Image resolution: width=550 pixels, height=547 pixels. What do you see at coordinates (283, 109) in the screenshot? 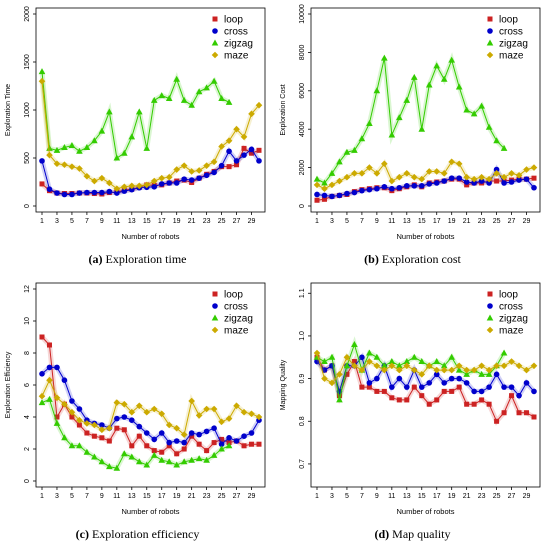
I see `y-axis-label: Exploration Cost` at bounding box center [283, 109].